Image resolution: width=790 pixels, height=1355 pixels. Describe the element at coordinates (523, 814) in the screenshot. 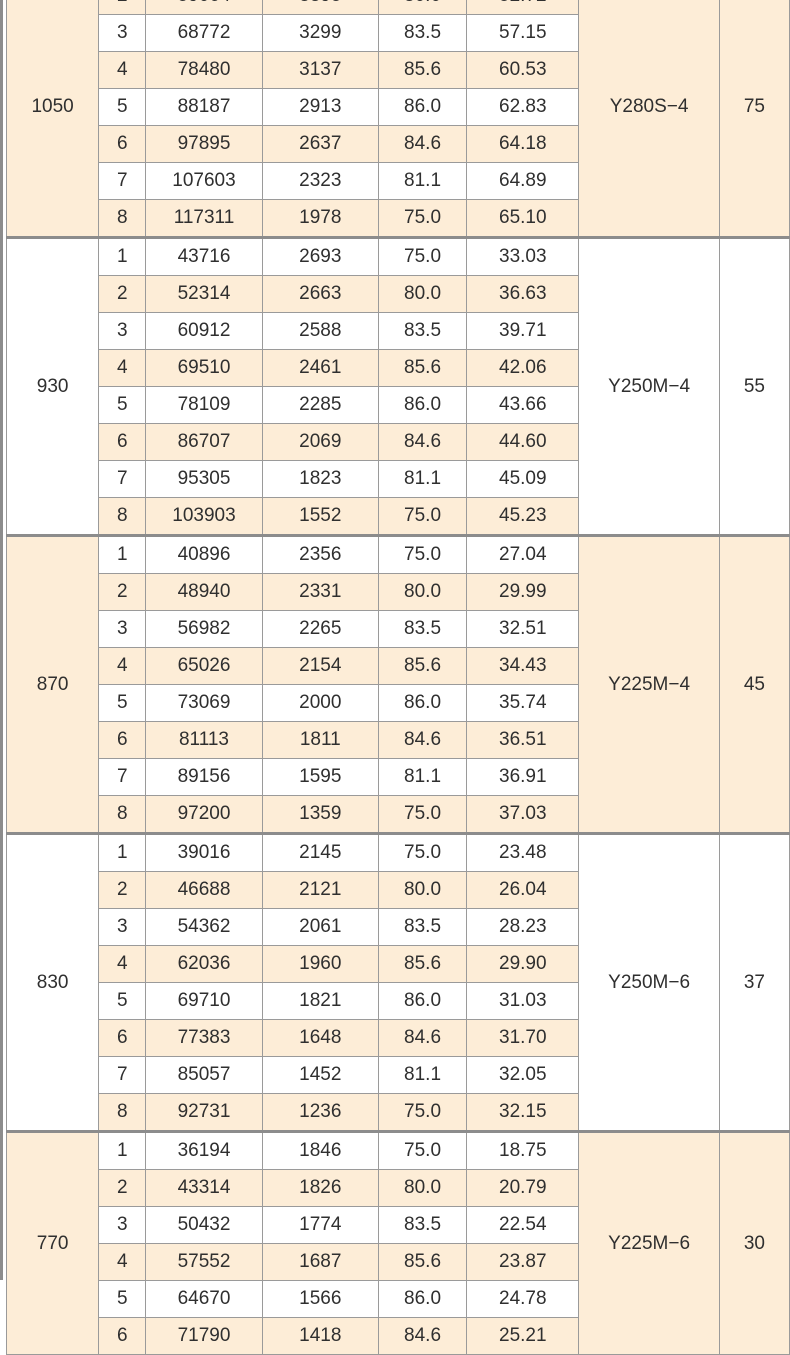

I see `power-cell: 37.03` at that location.